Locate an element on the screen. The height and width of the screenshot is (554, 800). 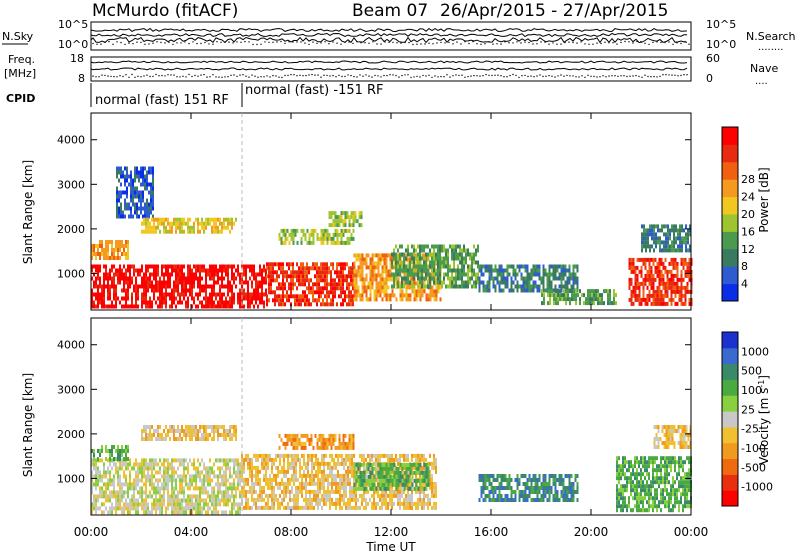
nsearch-dot is located at coordinates (413, 44).